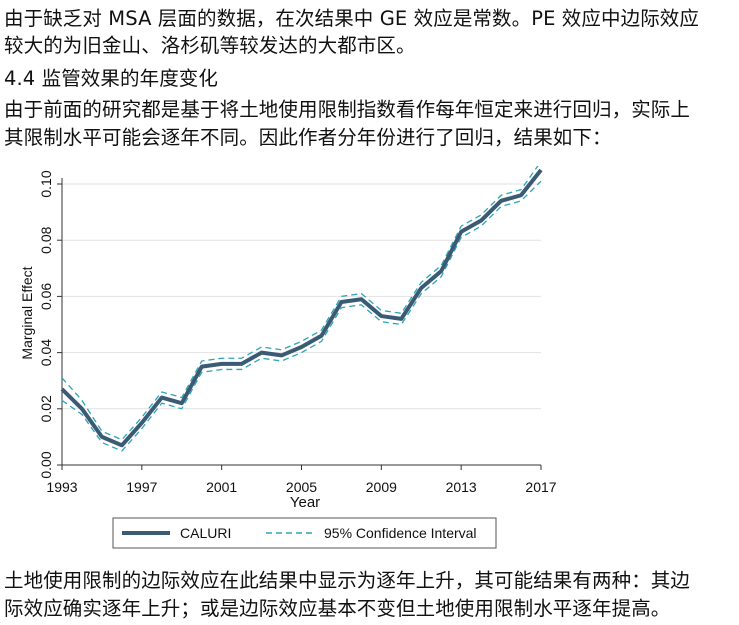 The height and width of the screenshot is (625, 739). What do you see at coordinates (205, 533) in the screenshot?
I see `legend-label-caluri: CALURI` at bounding box center [205, 533].